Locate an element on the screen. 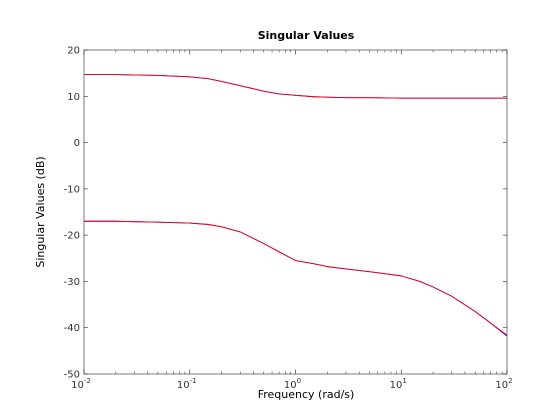  x-tick-label: 10⁻² is located at coordinates (81, 384).